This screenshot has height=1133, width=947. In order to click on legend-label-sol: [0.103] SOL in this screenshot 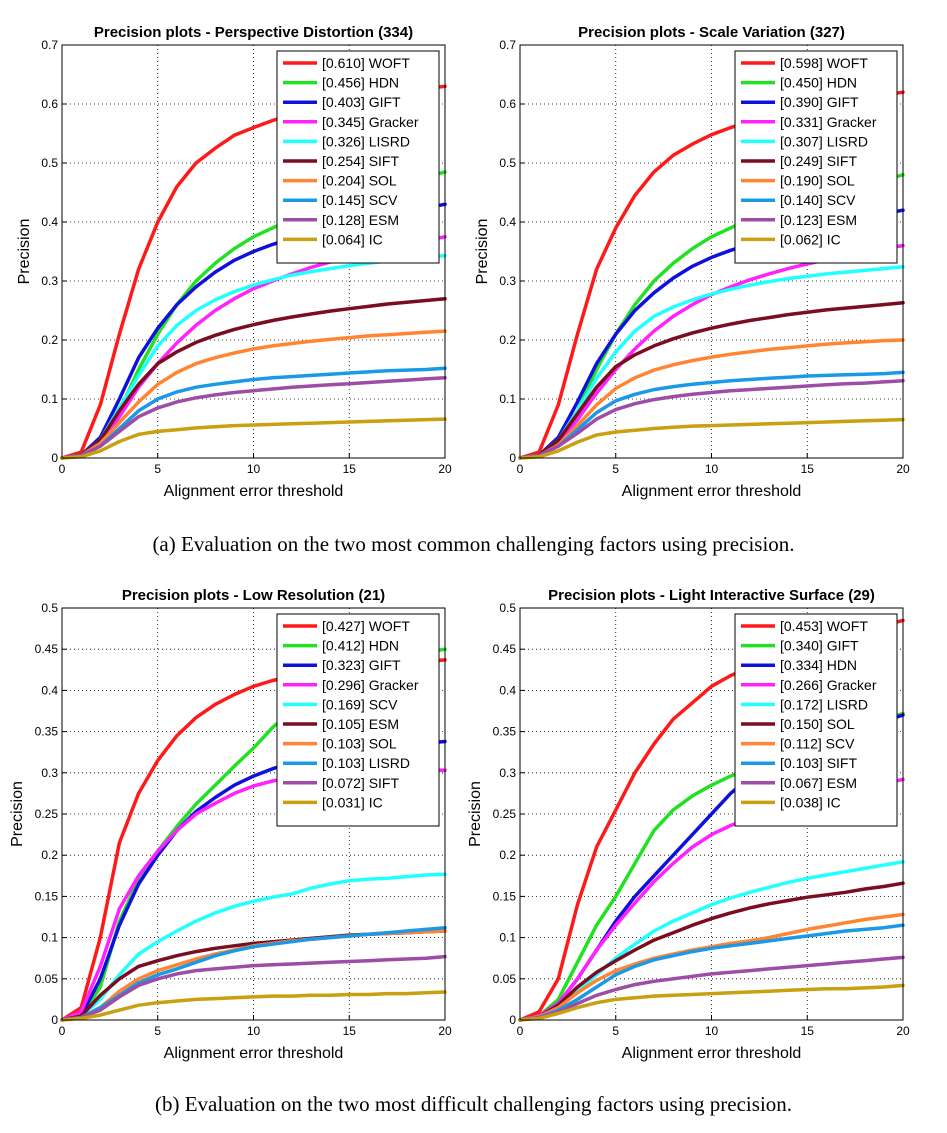, I will do `click(359, 744)`.